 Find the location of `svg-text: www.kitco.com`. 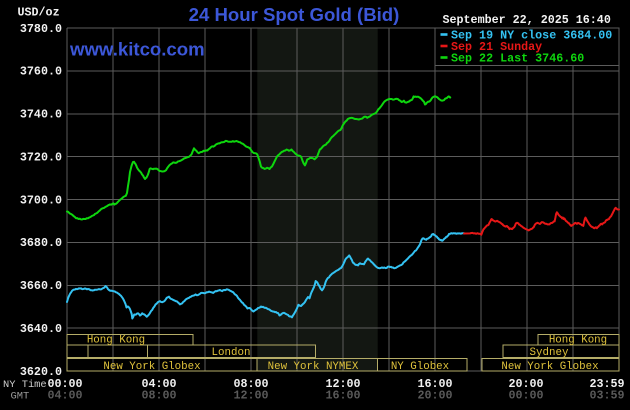

svg-text: www.kitco.com is located at coordinates (137, 49).